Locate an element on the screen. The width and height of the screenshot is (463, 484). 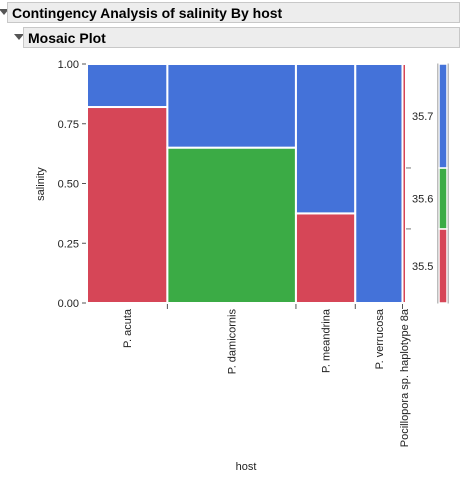
y-tick-label: 0.50 is located at coordinates (68, 185).